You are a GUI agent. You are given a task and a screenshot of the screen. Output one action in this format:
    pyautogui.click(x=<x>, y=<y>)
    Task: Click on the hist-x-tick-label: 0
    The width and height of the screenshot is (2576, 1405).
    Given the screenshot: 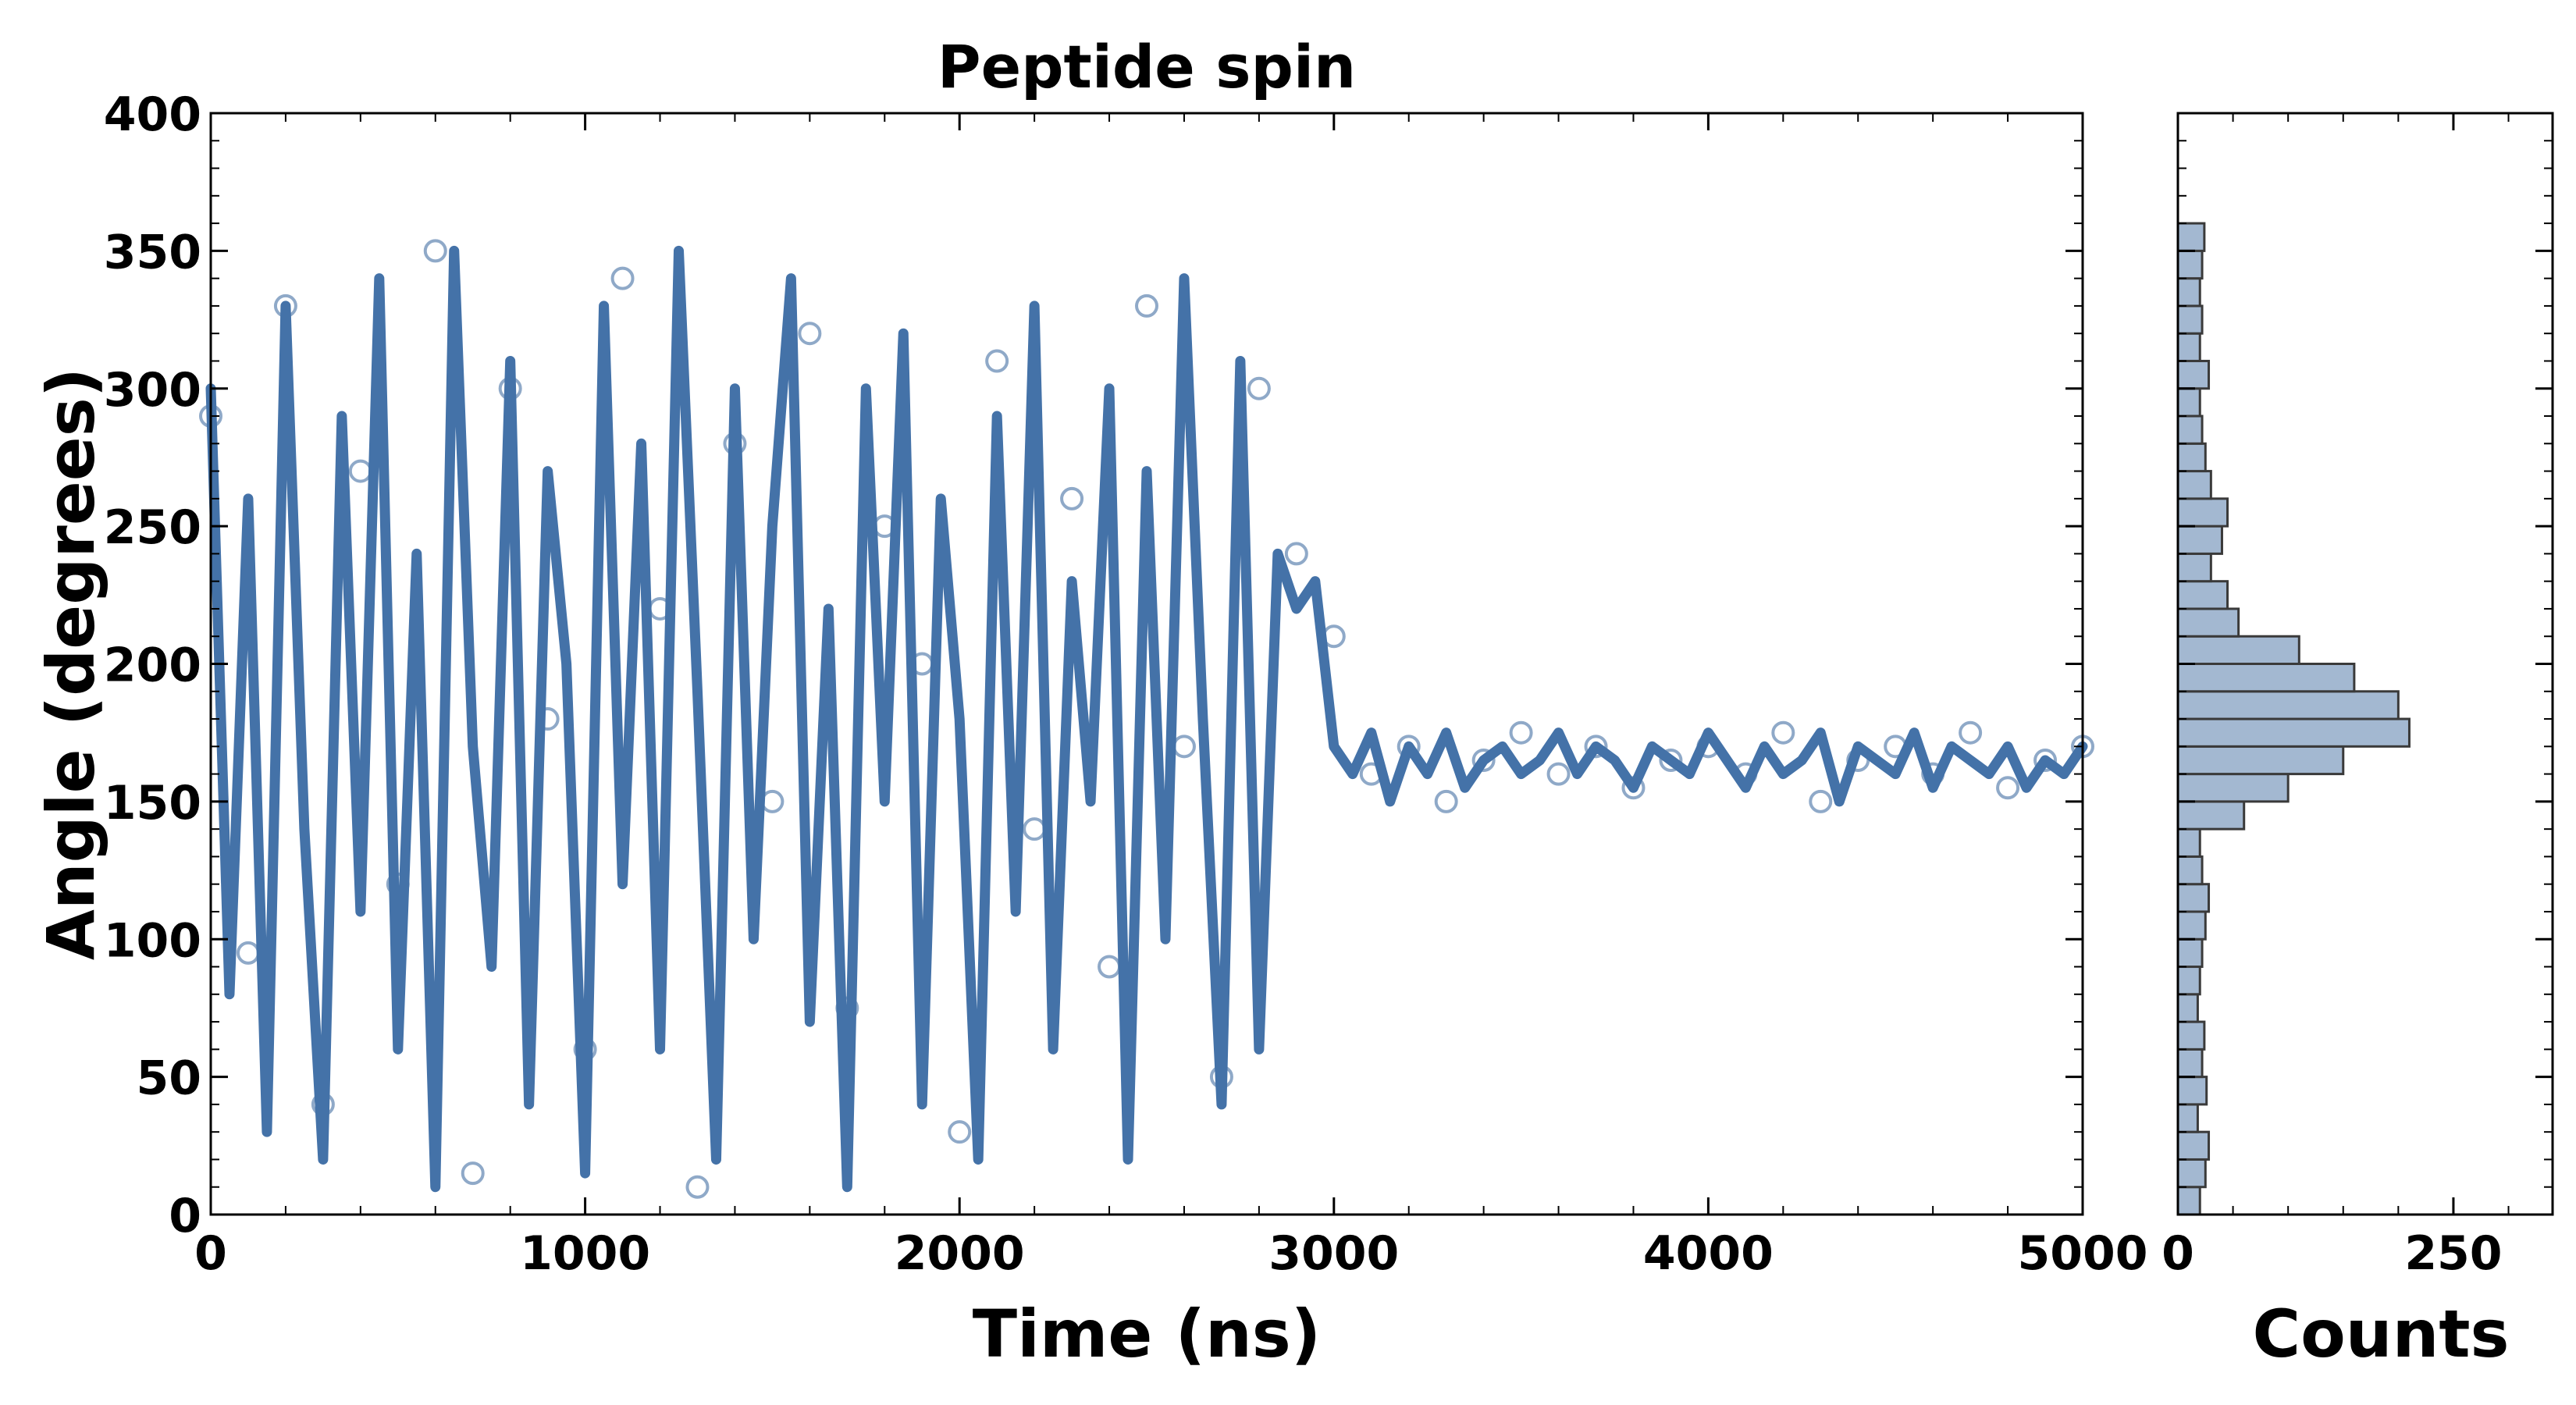 What is the action you would take?
    pyautogui.click(x=2177, y=1253)
    